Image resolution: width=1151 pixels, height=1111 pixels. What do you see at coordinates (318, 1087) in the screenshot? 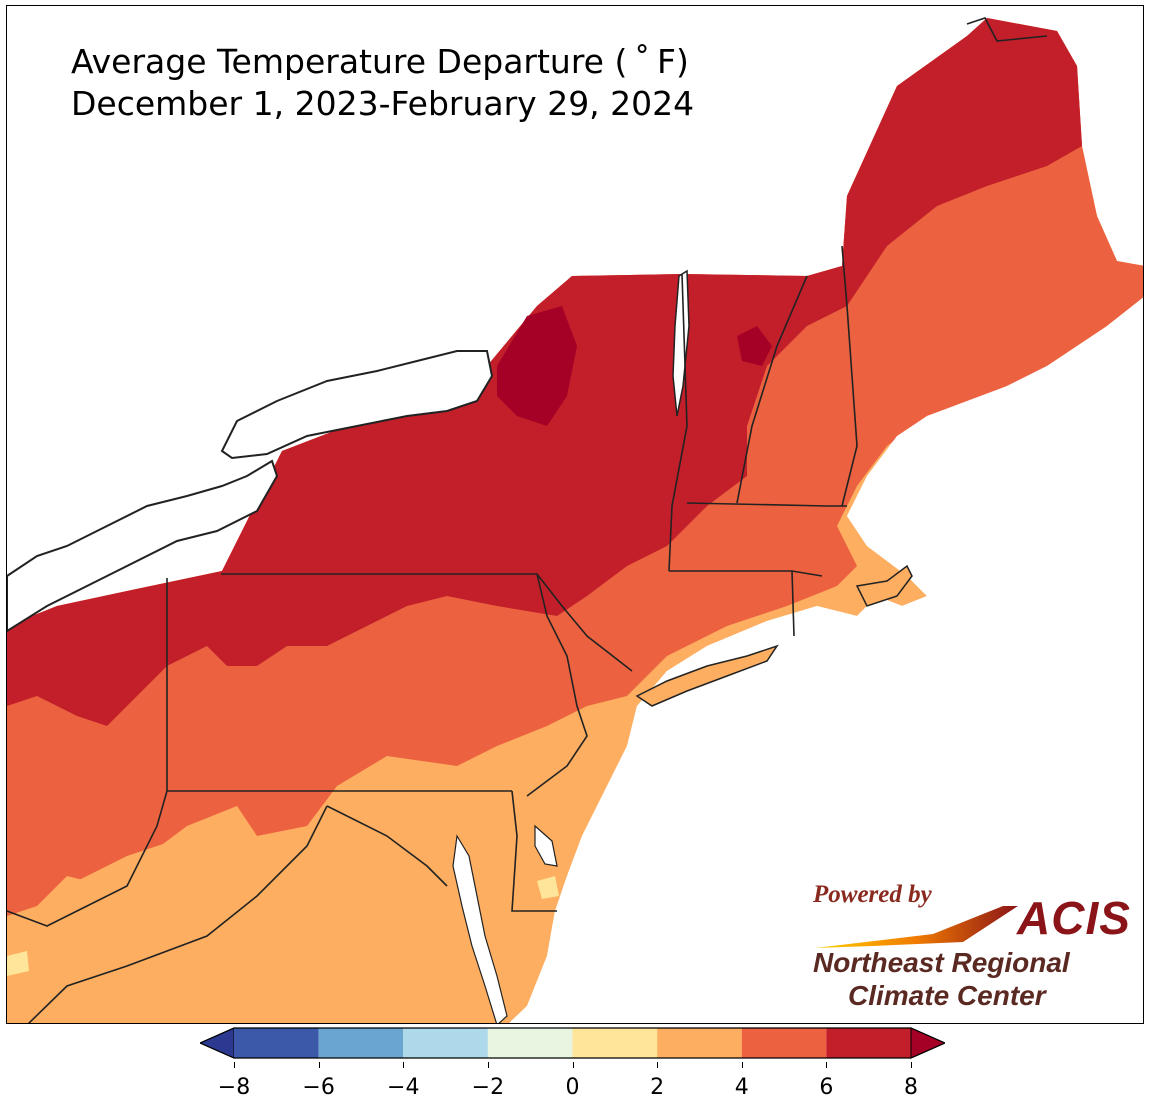
I see `legend-tick-label: −6` at bounding box center [318, 1087].